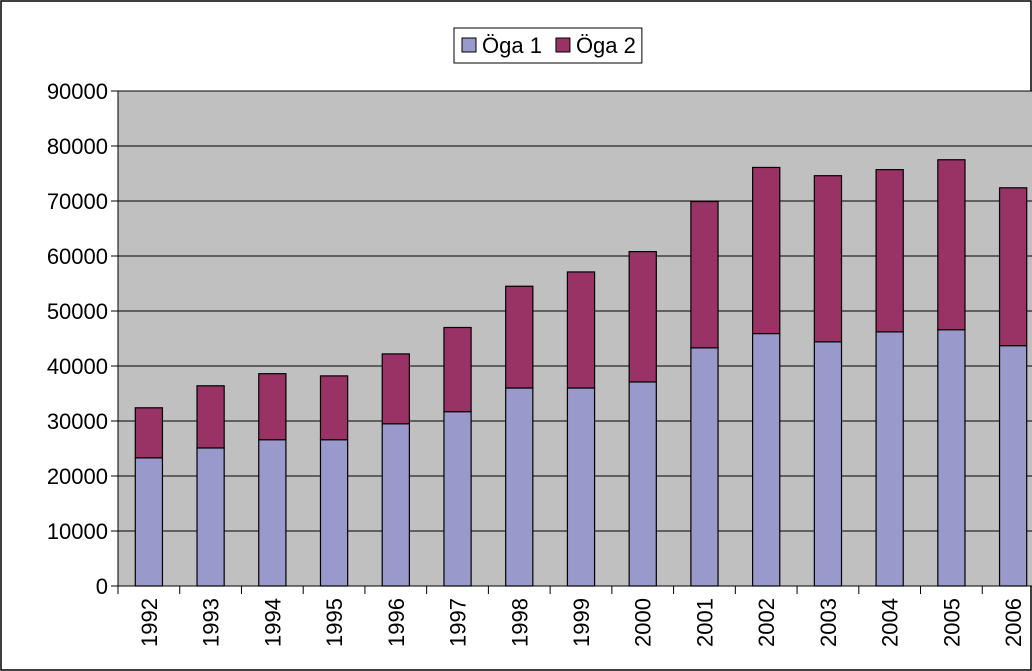 The width and height of the screenshot is (1032, 671). Describe the element at coordinates (766, 622) in the screenshot. I see `x-tick-label: 2002` at that location.